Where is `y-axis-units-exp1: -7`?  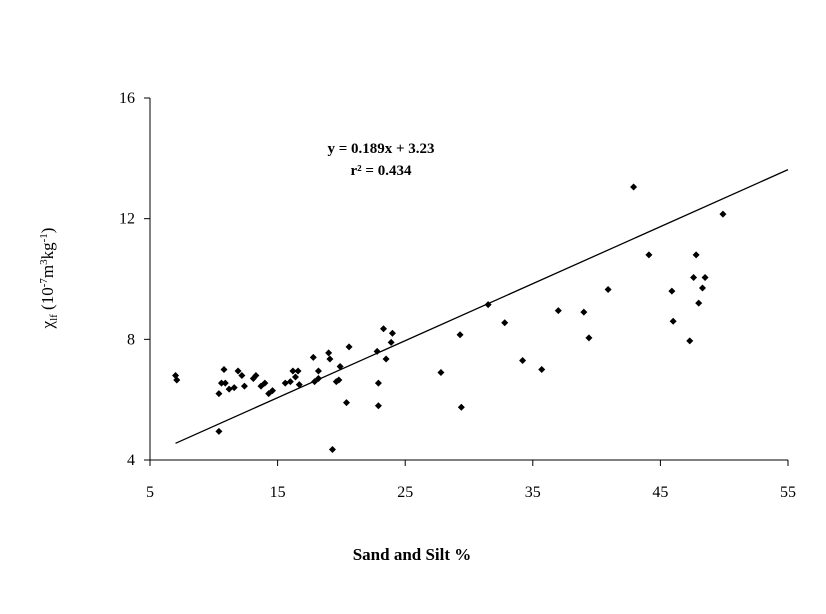 y-axis-units-exp1: -7 is located at coordinates (44, 283).